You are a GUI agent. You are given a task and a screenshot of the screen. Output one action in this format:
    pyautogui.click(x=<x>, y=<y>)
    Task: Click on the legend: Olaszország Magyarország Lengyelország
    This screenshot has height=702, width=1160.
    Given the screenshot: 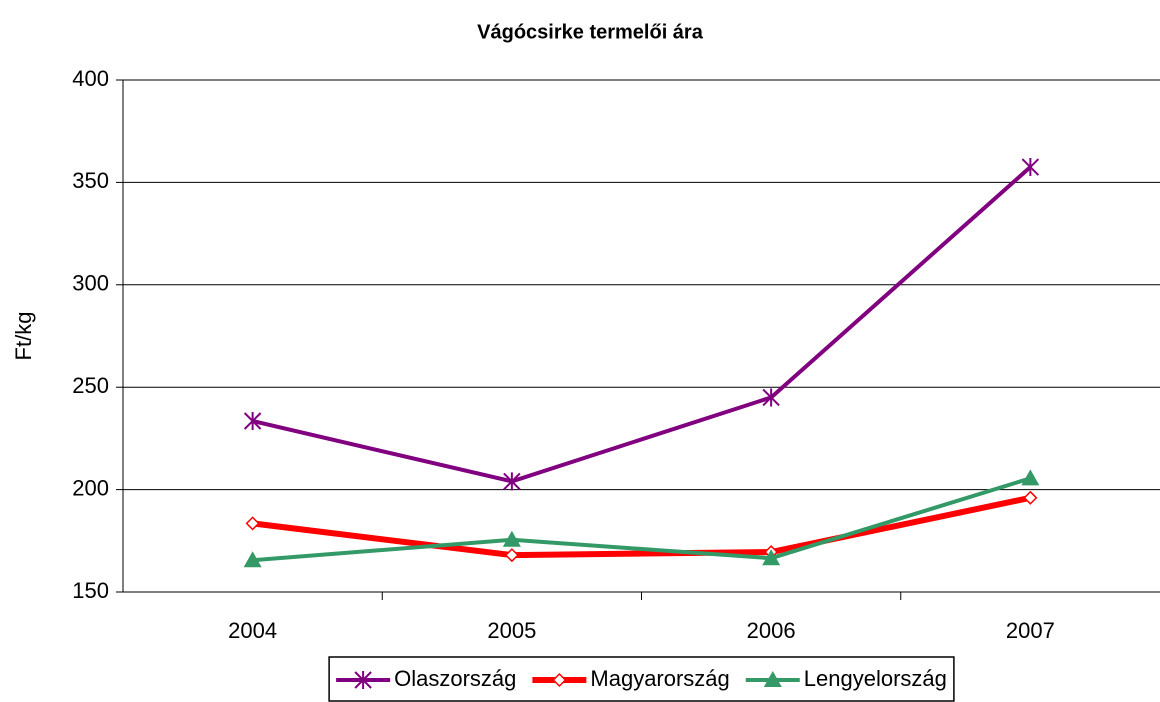 What is the action you would take?
    pyautogui.click(x=641, y=679)
    